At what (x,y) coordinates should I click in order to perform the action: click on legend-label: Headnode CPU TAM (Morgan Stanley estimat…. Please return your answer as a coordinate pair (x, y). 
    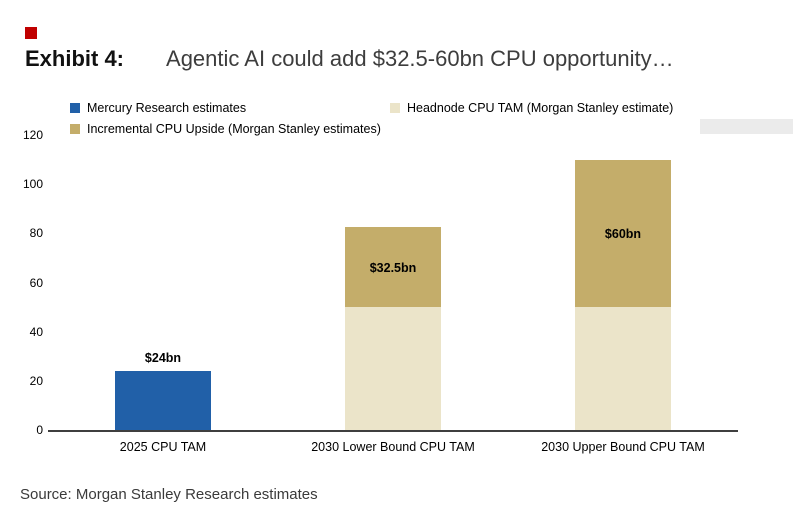
    Looking at the image, I should click on (540, 108).